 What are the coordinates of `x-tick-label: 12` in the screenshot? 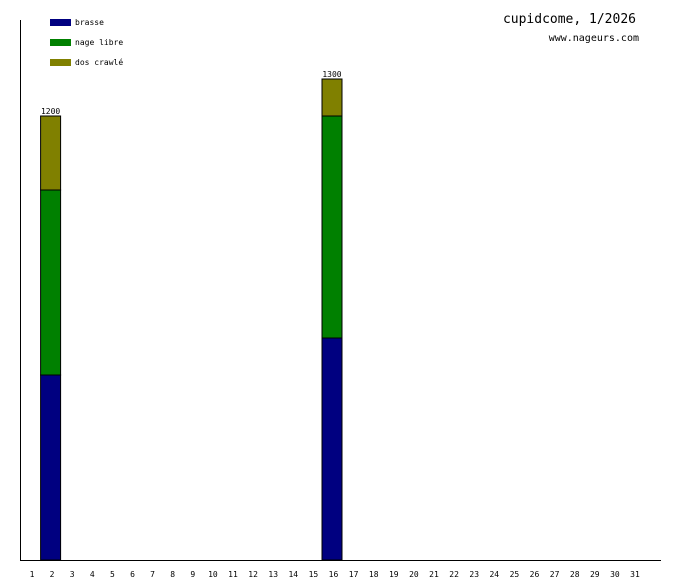 It's located at (253, 574).